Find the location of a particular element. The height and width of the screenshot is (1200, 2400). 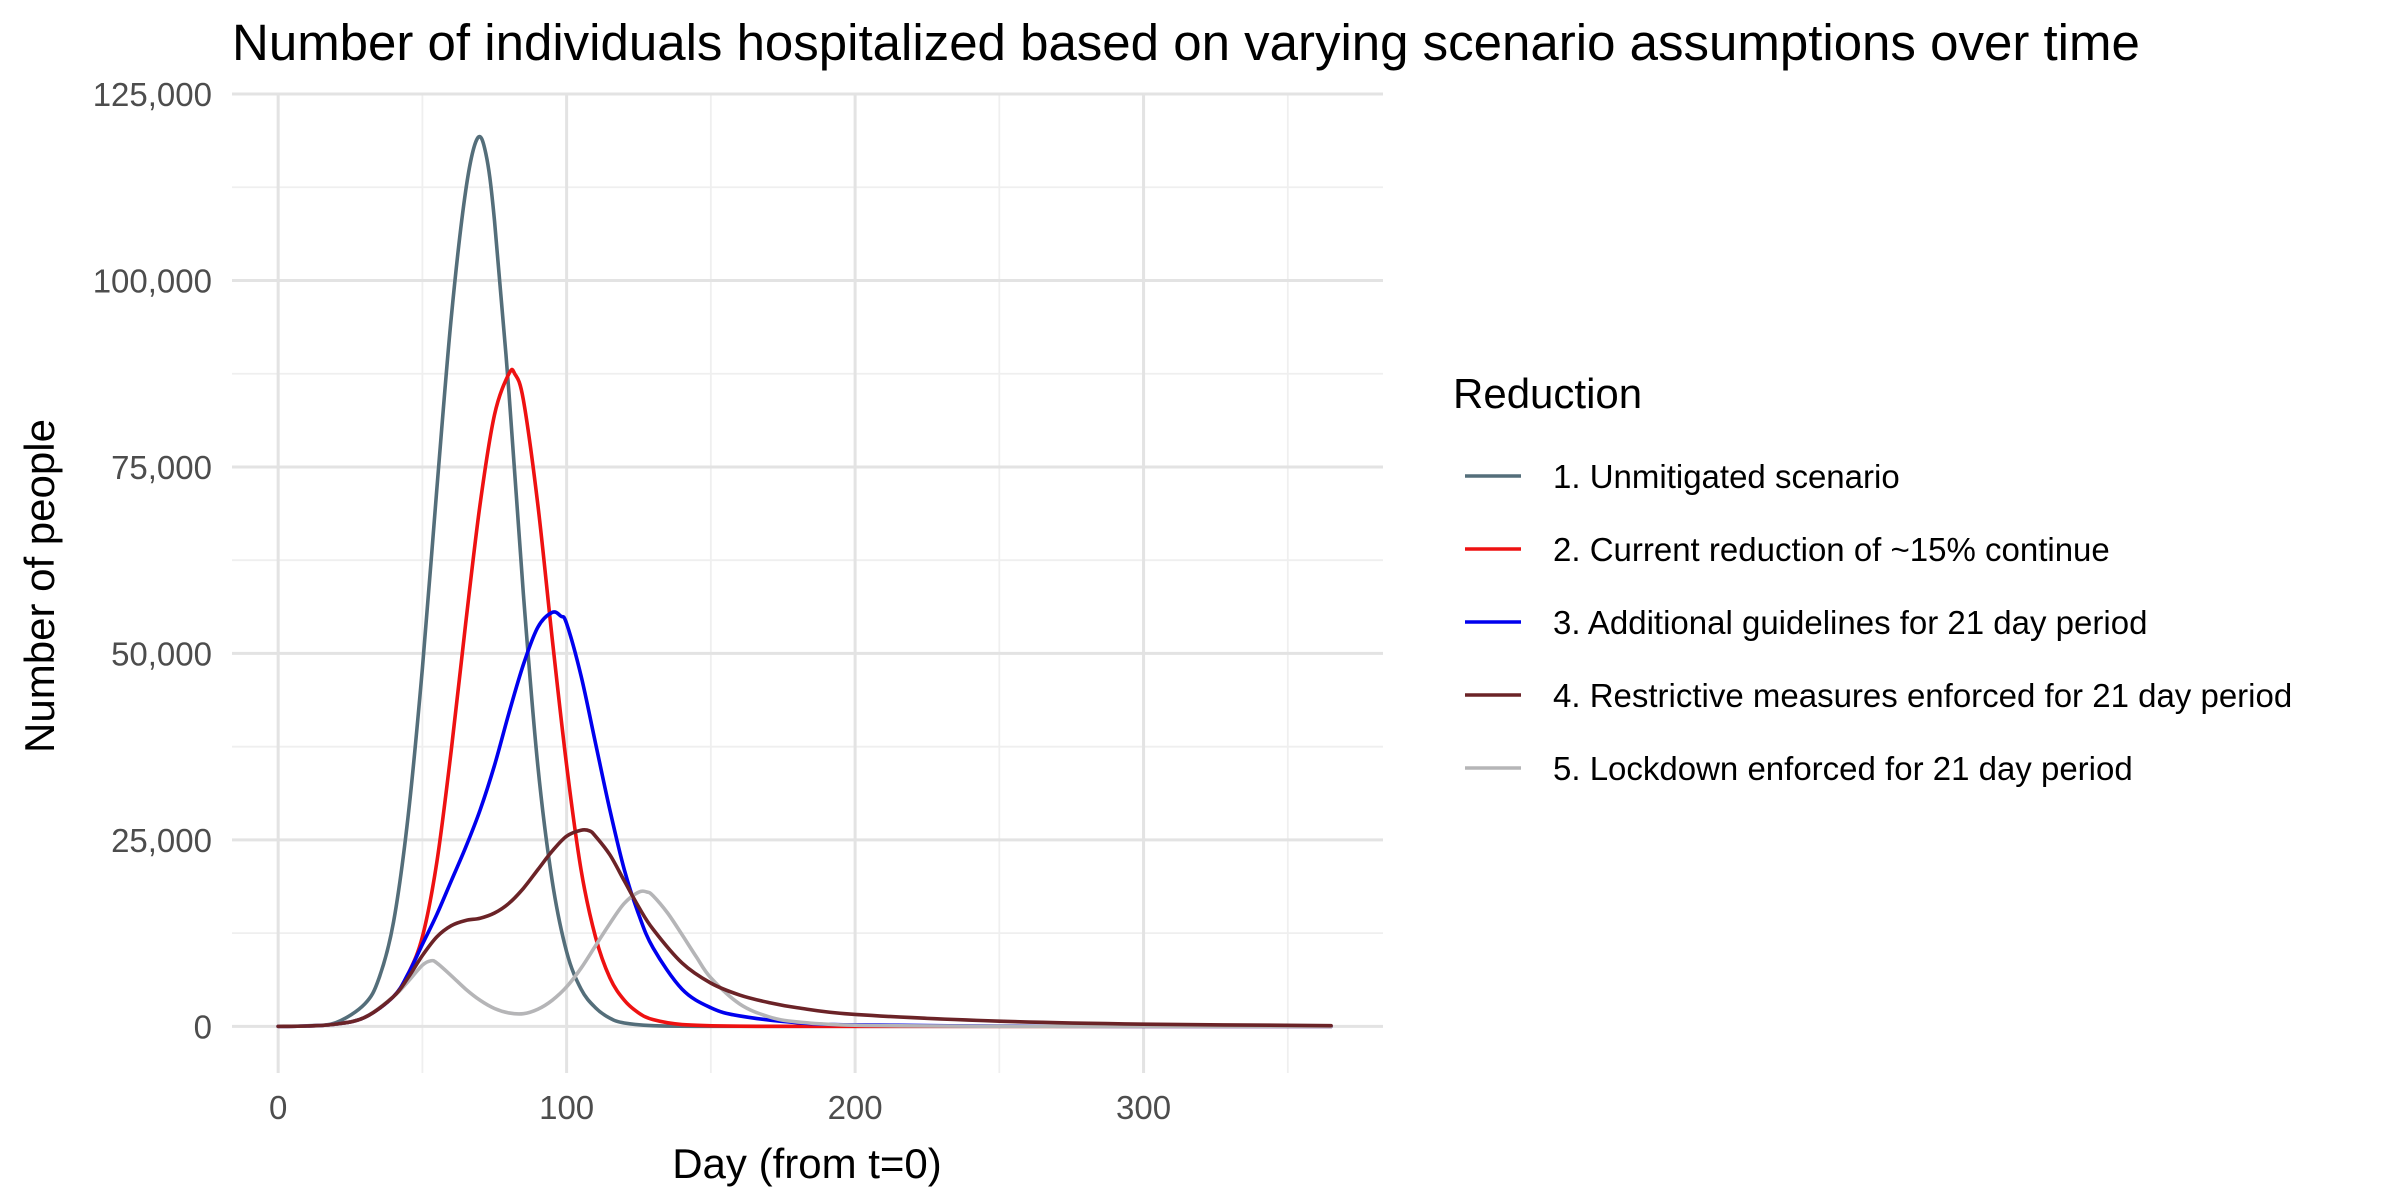

x-axis-title: Day (from t=0) is located at coordinates (807, 1163).